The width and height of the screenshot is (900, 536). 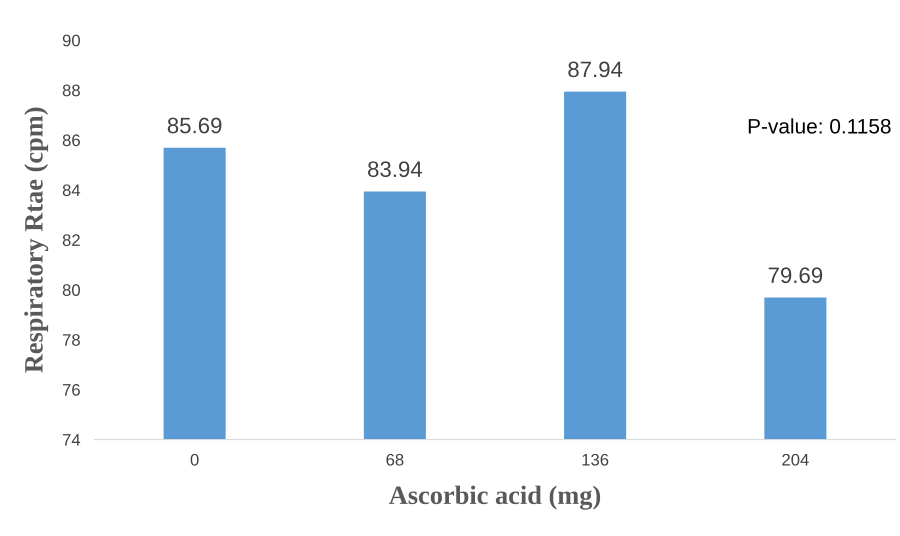 I want to click on y-tick-label: 76, so click(x=71, y=390).